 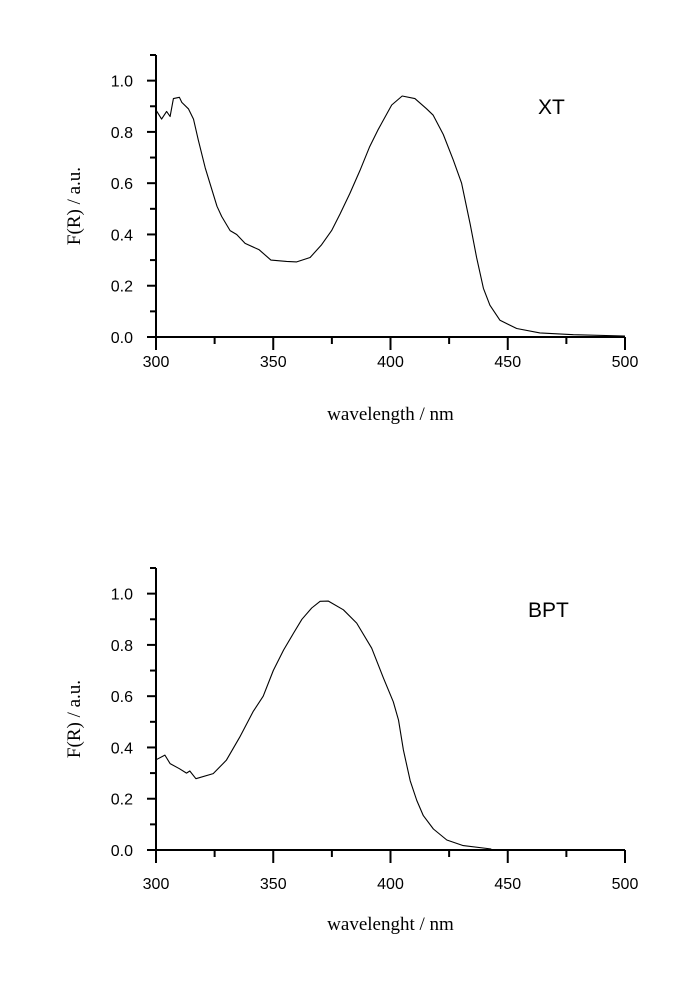 I want to click on sample-annotation: BPT, so click(x=548, y=610).